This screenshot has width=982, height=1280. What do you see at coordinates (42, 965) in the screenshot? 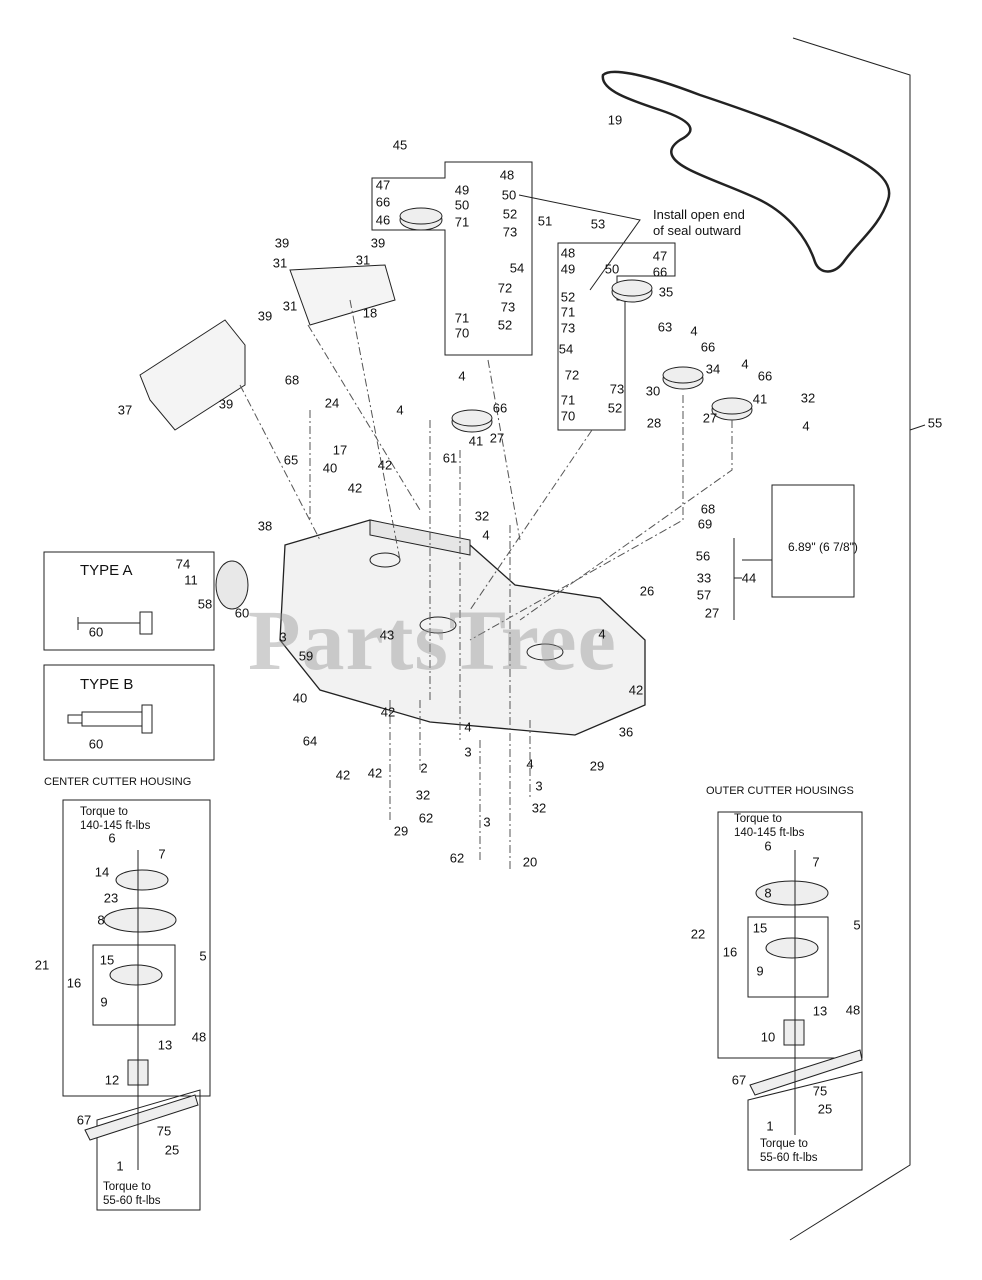
I see `callout-part-21: 21` at bounding box center [42, 965].